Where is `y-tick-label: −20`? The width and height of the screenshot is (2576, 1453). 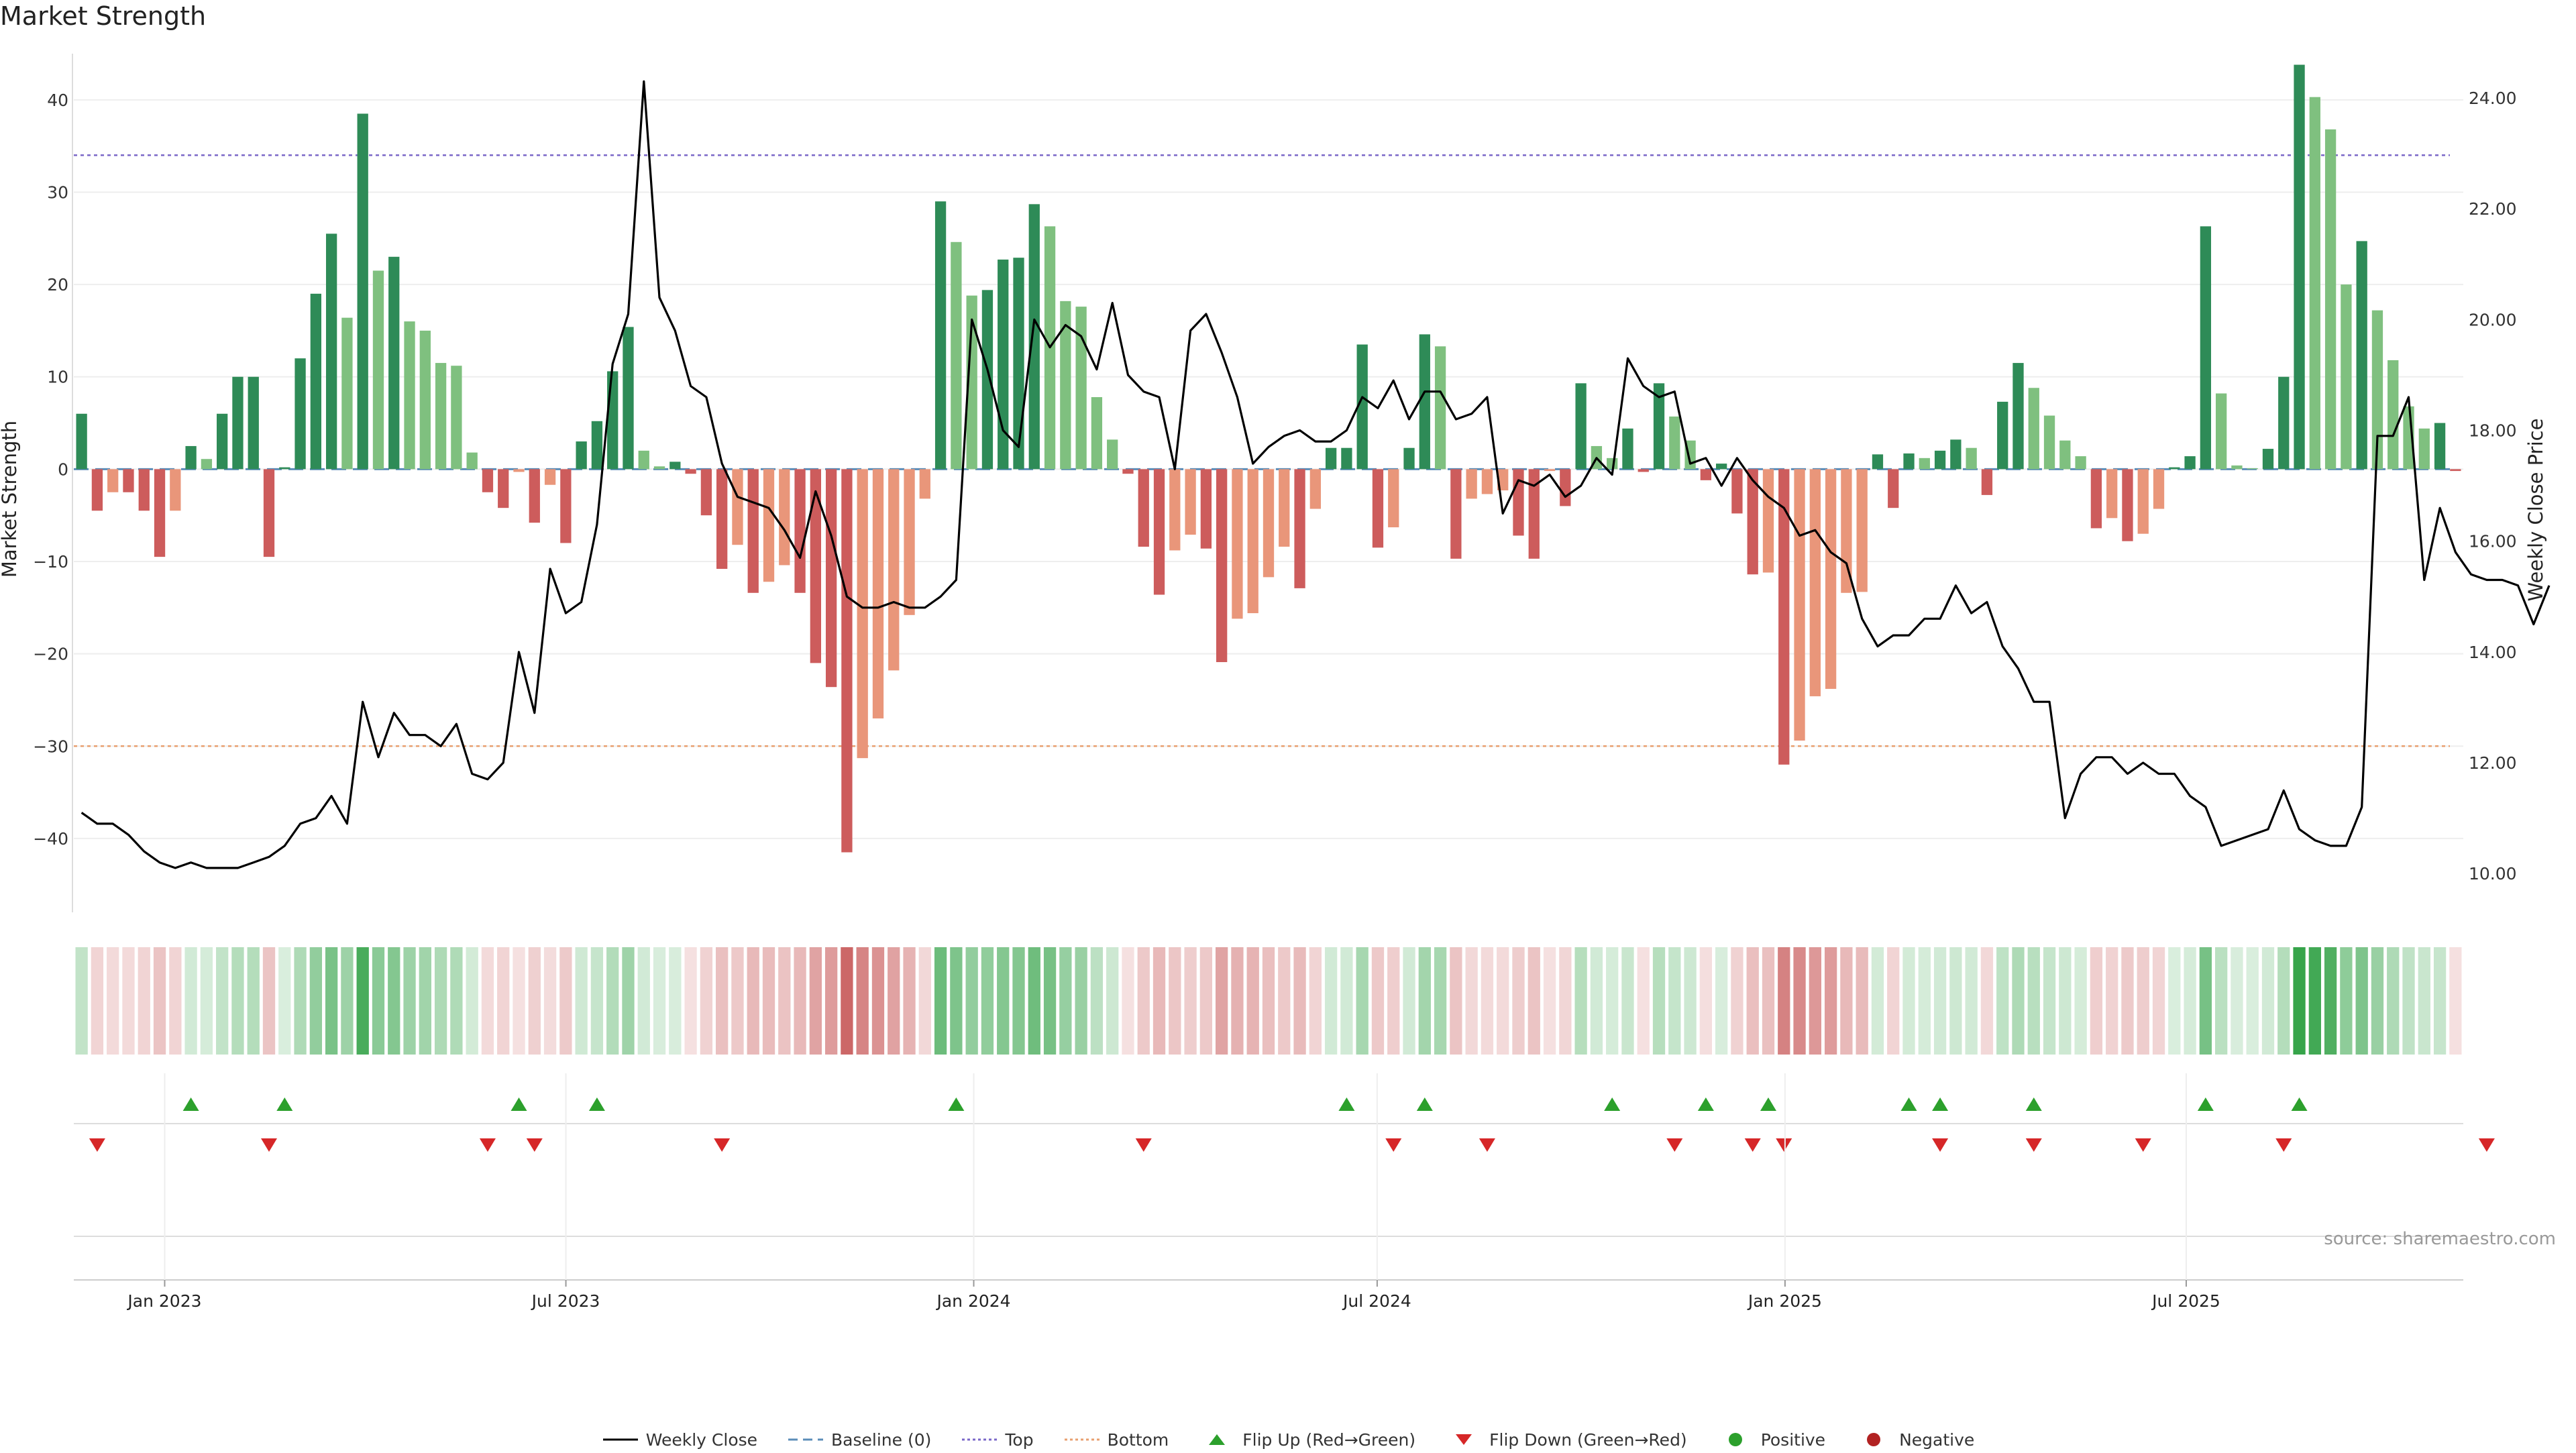 y-tick-label: −20 is located at coordinates (50, 654).